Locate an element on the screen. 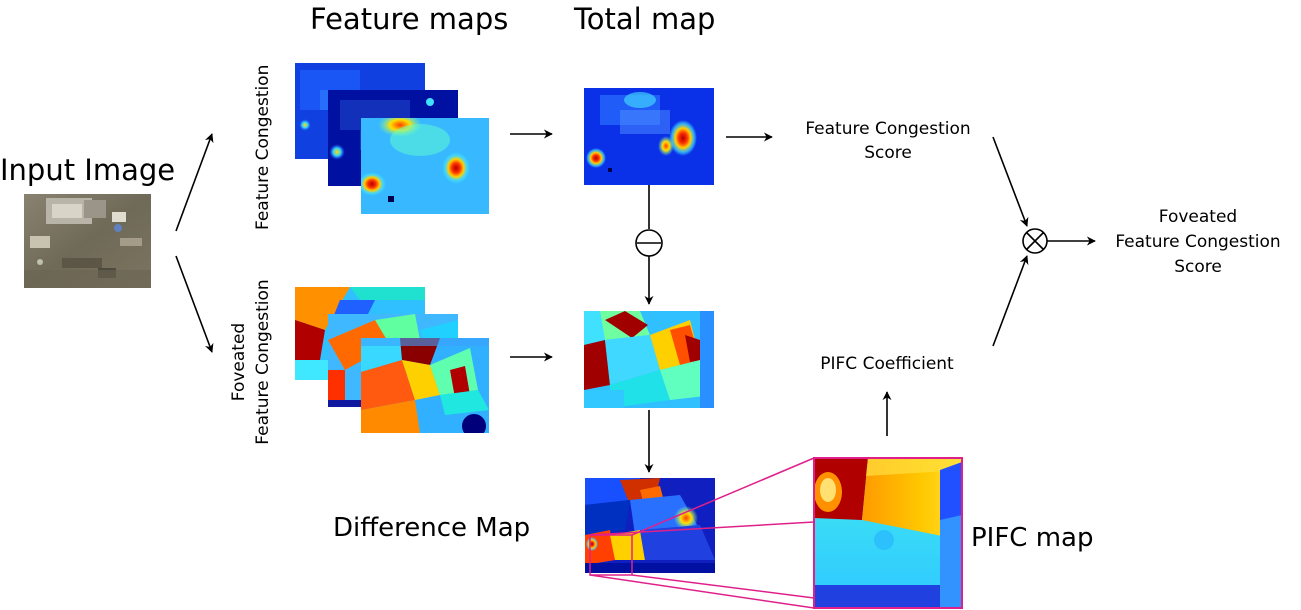 The height and width of the screenshot is (610, 1301). zoom-line-mid is located at coordinates (702, 528).